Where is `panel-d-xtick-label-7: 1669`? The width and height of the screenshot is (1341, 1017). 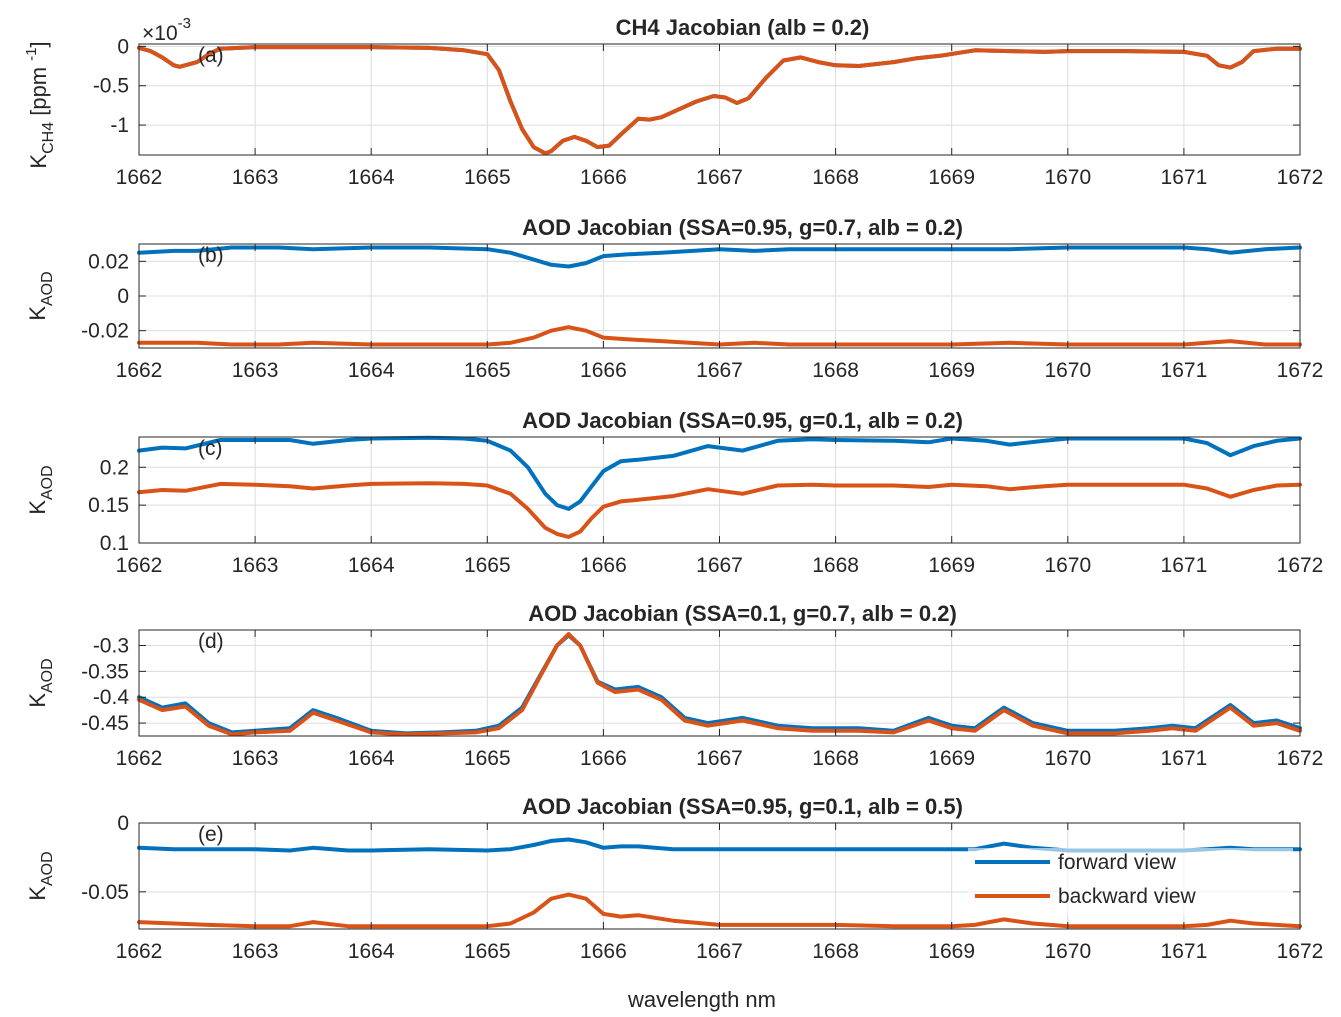 panel-d-xtick-label-7: 1669 is located at coordinates (951, 758).